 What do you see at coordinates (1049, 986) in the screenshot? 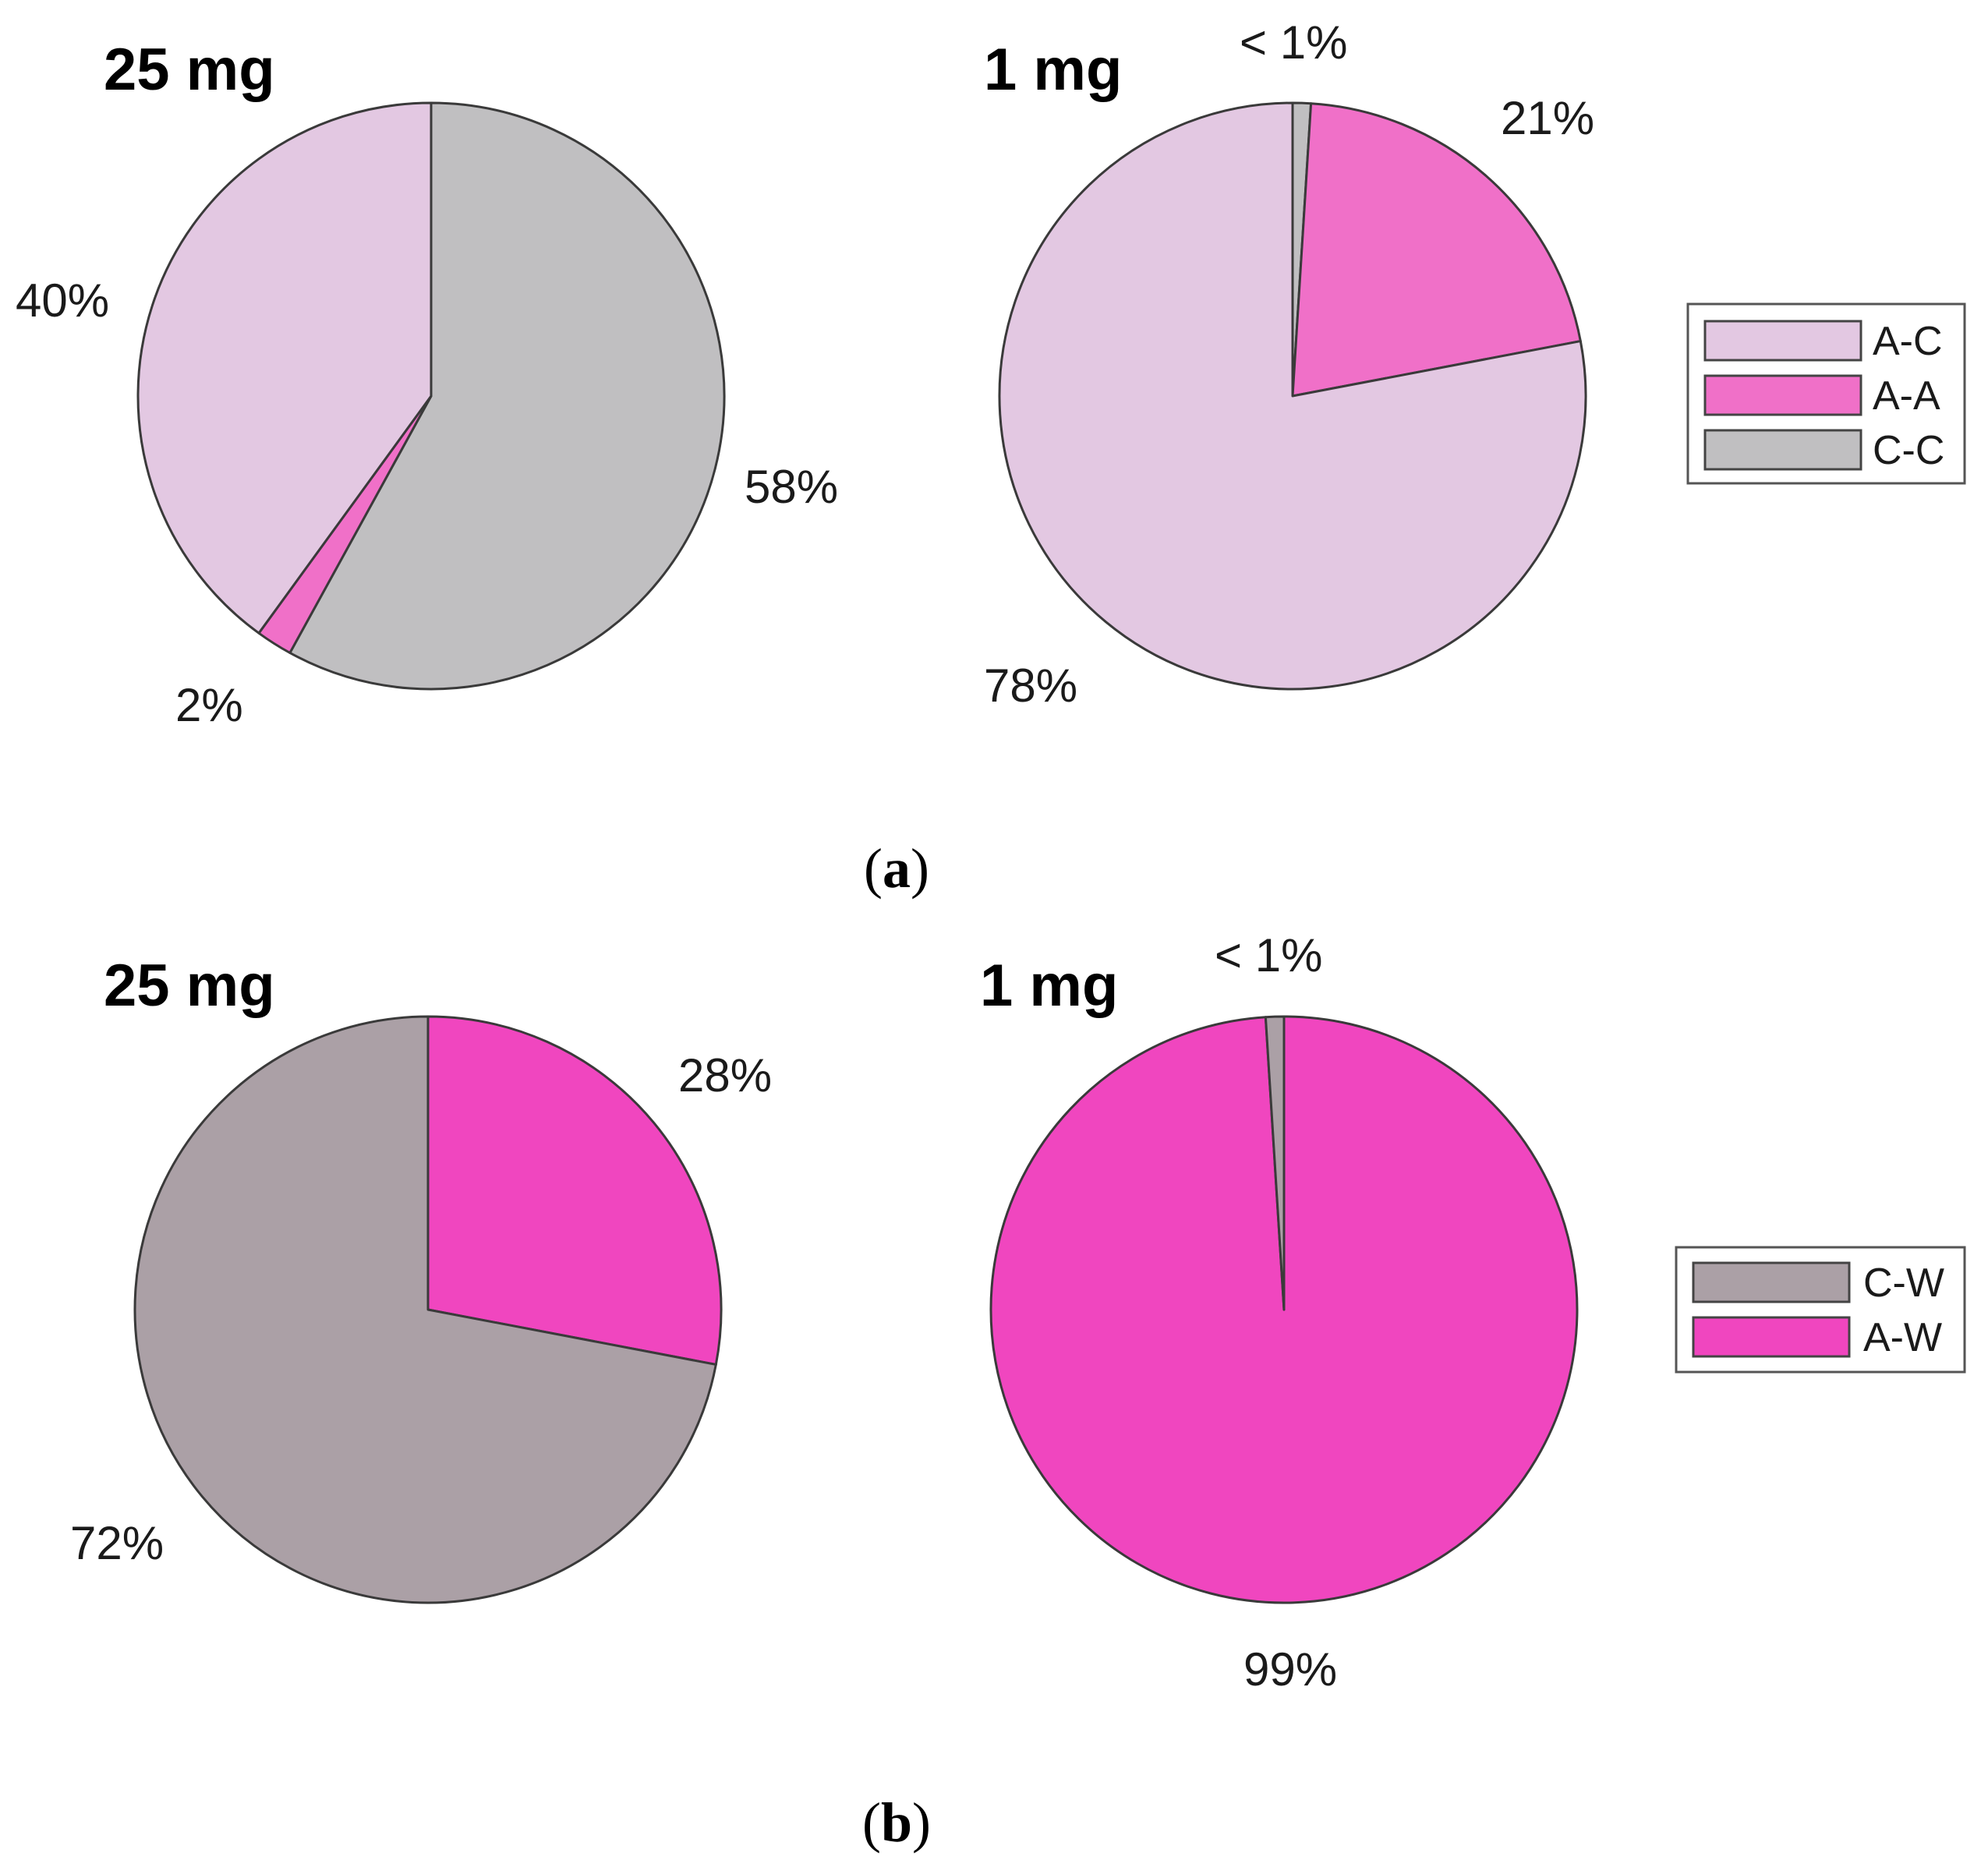
I see `chart-b2-title: 1 mg` at bounding box center [1049, 986].